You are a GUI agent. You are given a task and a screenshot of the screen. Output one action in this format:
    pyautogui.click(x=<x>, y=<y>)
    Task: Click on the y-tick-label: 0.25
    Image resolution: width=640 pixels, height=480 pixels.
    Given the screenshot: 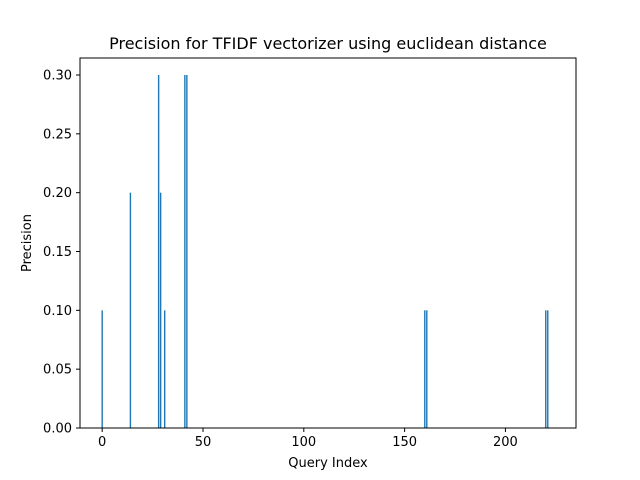 What is the action you would take?
    pyautogui.click(x=57, y=134)
    